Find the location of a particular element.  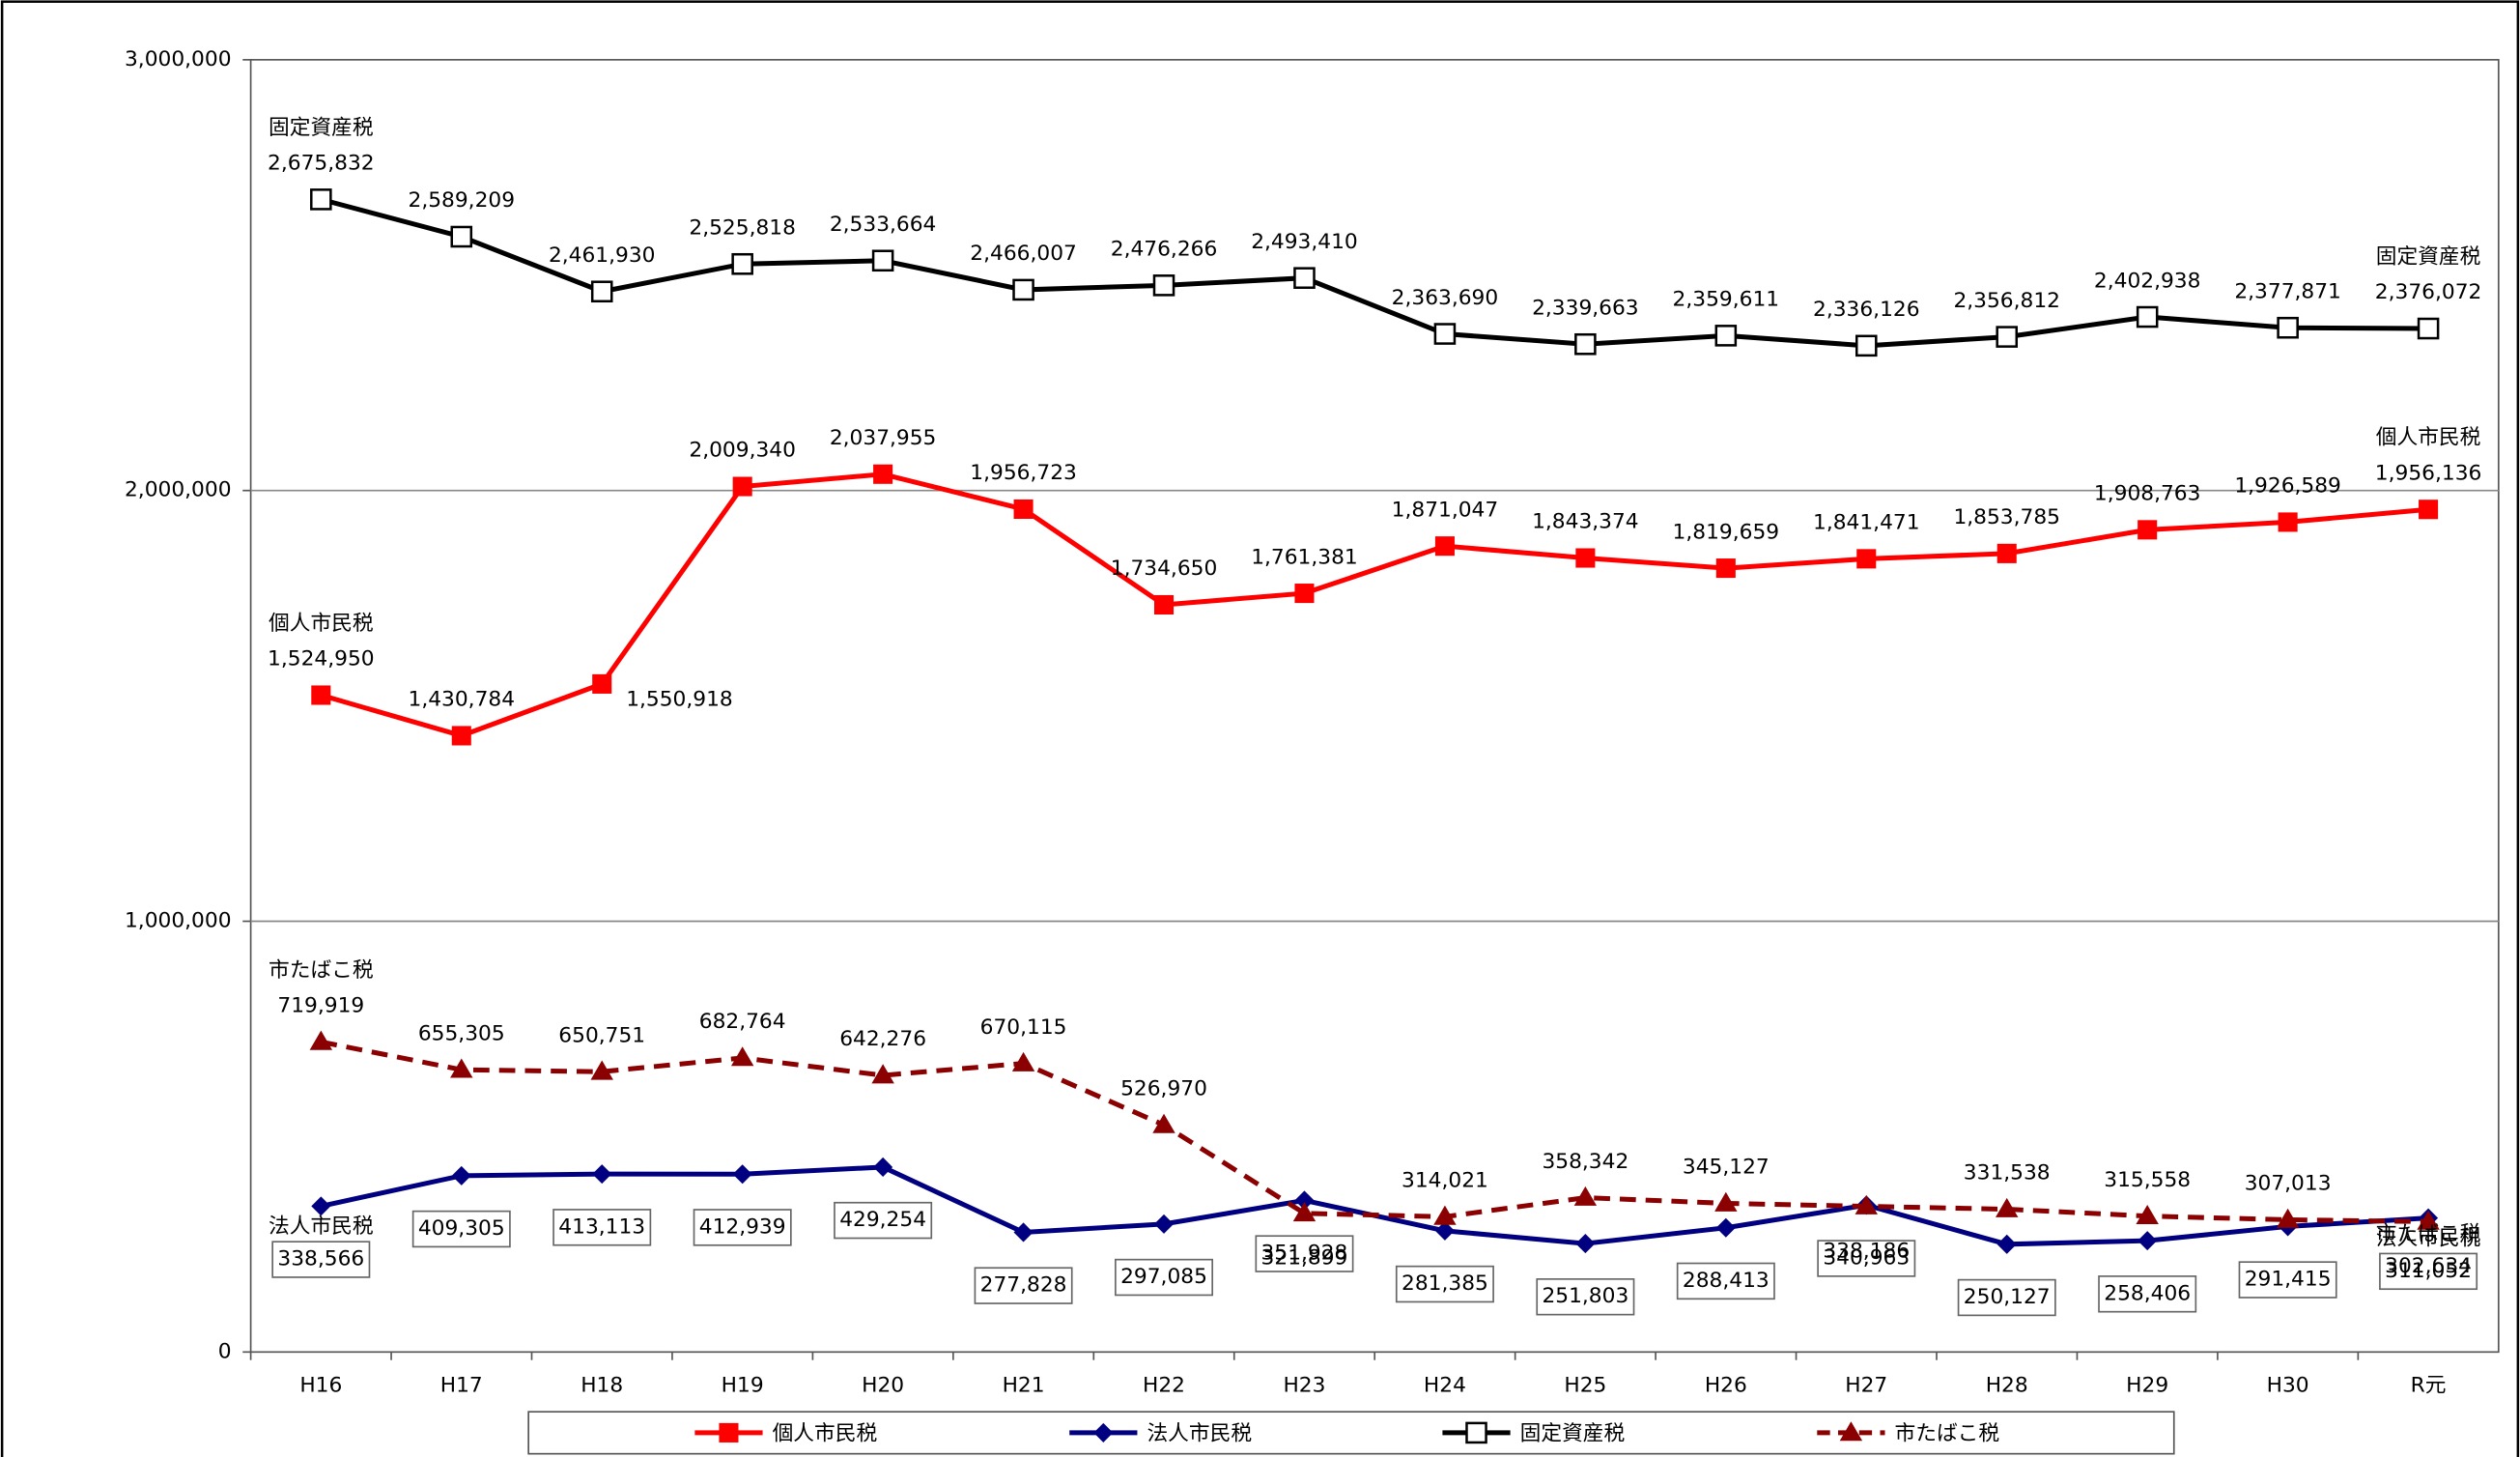

data-label: 2,009,340 is located at coordinates (742, 451).